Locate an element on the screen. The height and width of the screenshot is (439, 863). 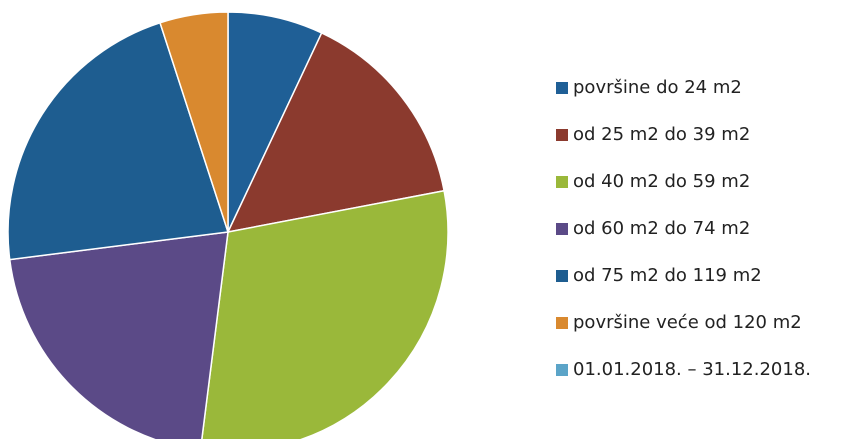
legend-label: od 25 m2 do 39 m2 is located at coordinates (661, 134).